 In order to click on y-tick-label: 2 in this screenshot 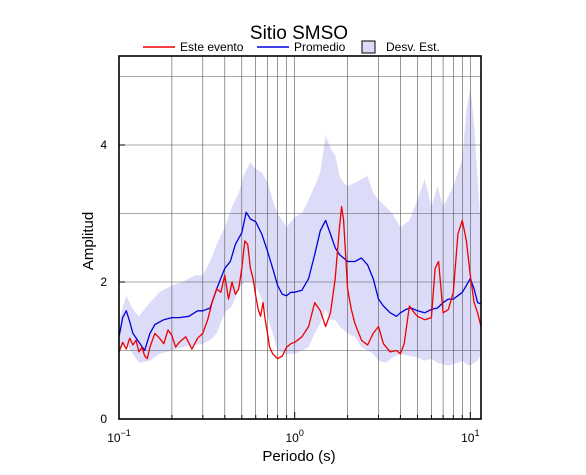, I will do `click(103, 282)`.